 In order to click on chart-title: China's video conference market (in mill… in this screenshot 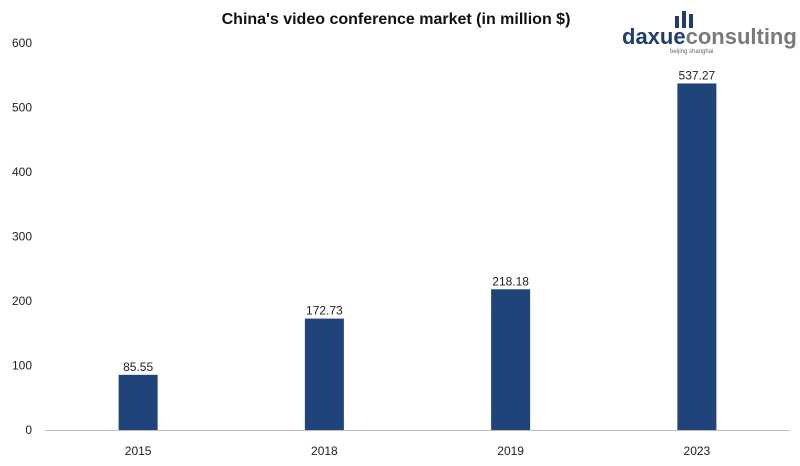, I will do `click(396, 19)`.